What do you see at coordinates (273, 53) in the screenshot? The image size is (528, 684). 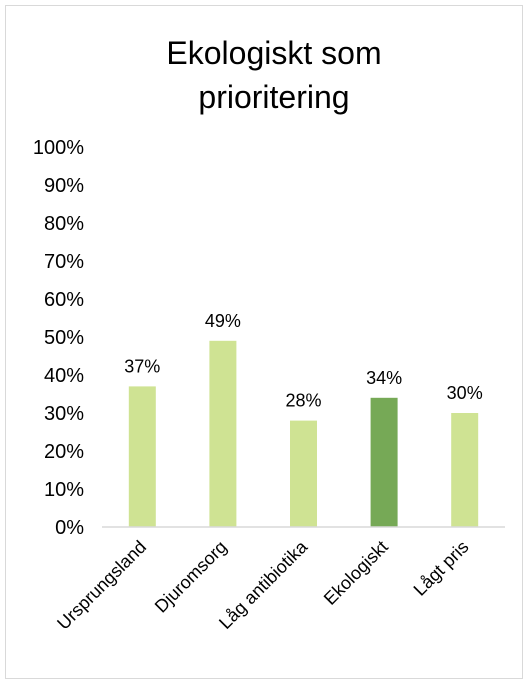 I see `chart-title-line-1: Ekologiskt som` at bounding box center [273, 53].